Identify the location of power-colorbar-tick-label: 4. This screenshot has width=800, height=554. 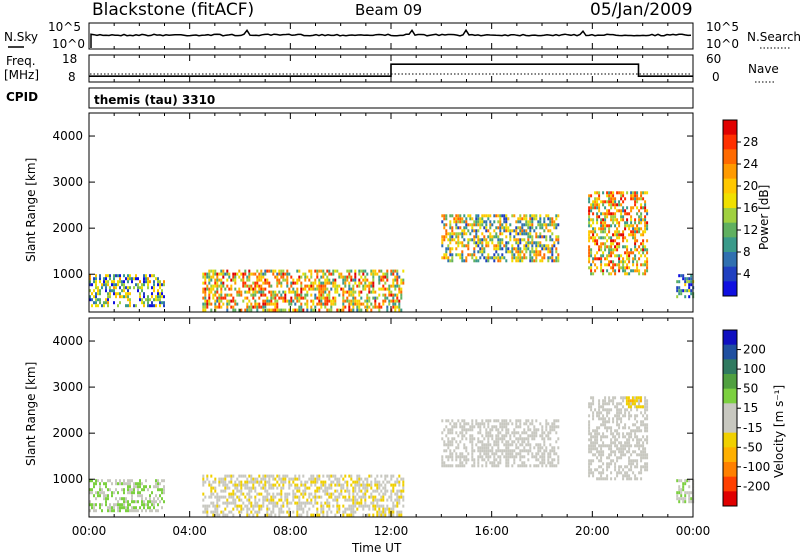
(747, 274).